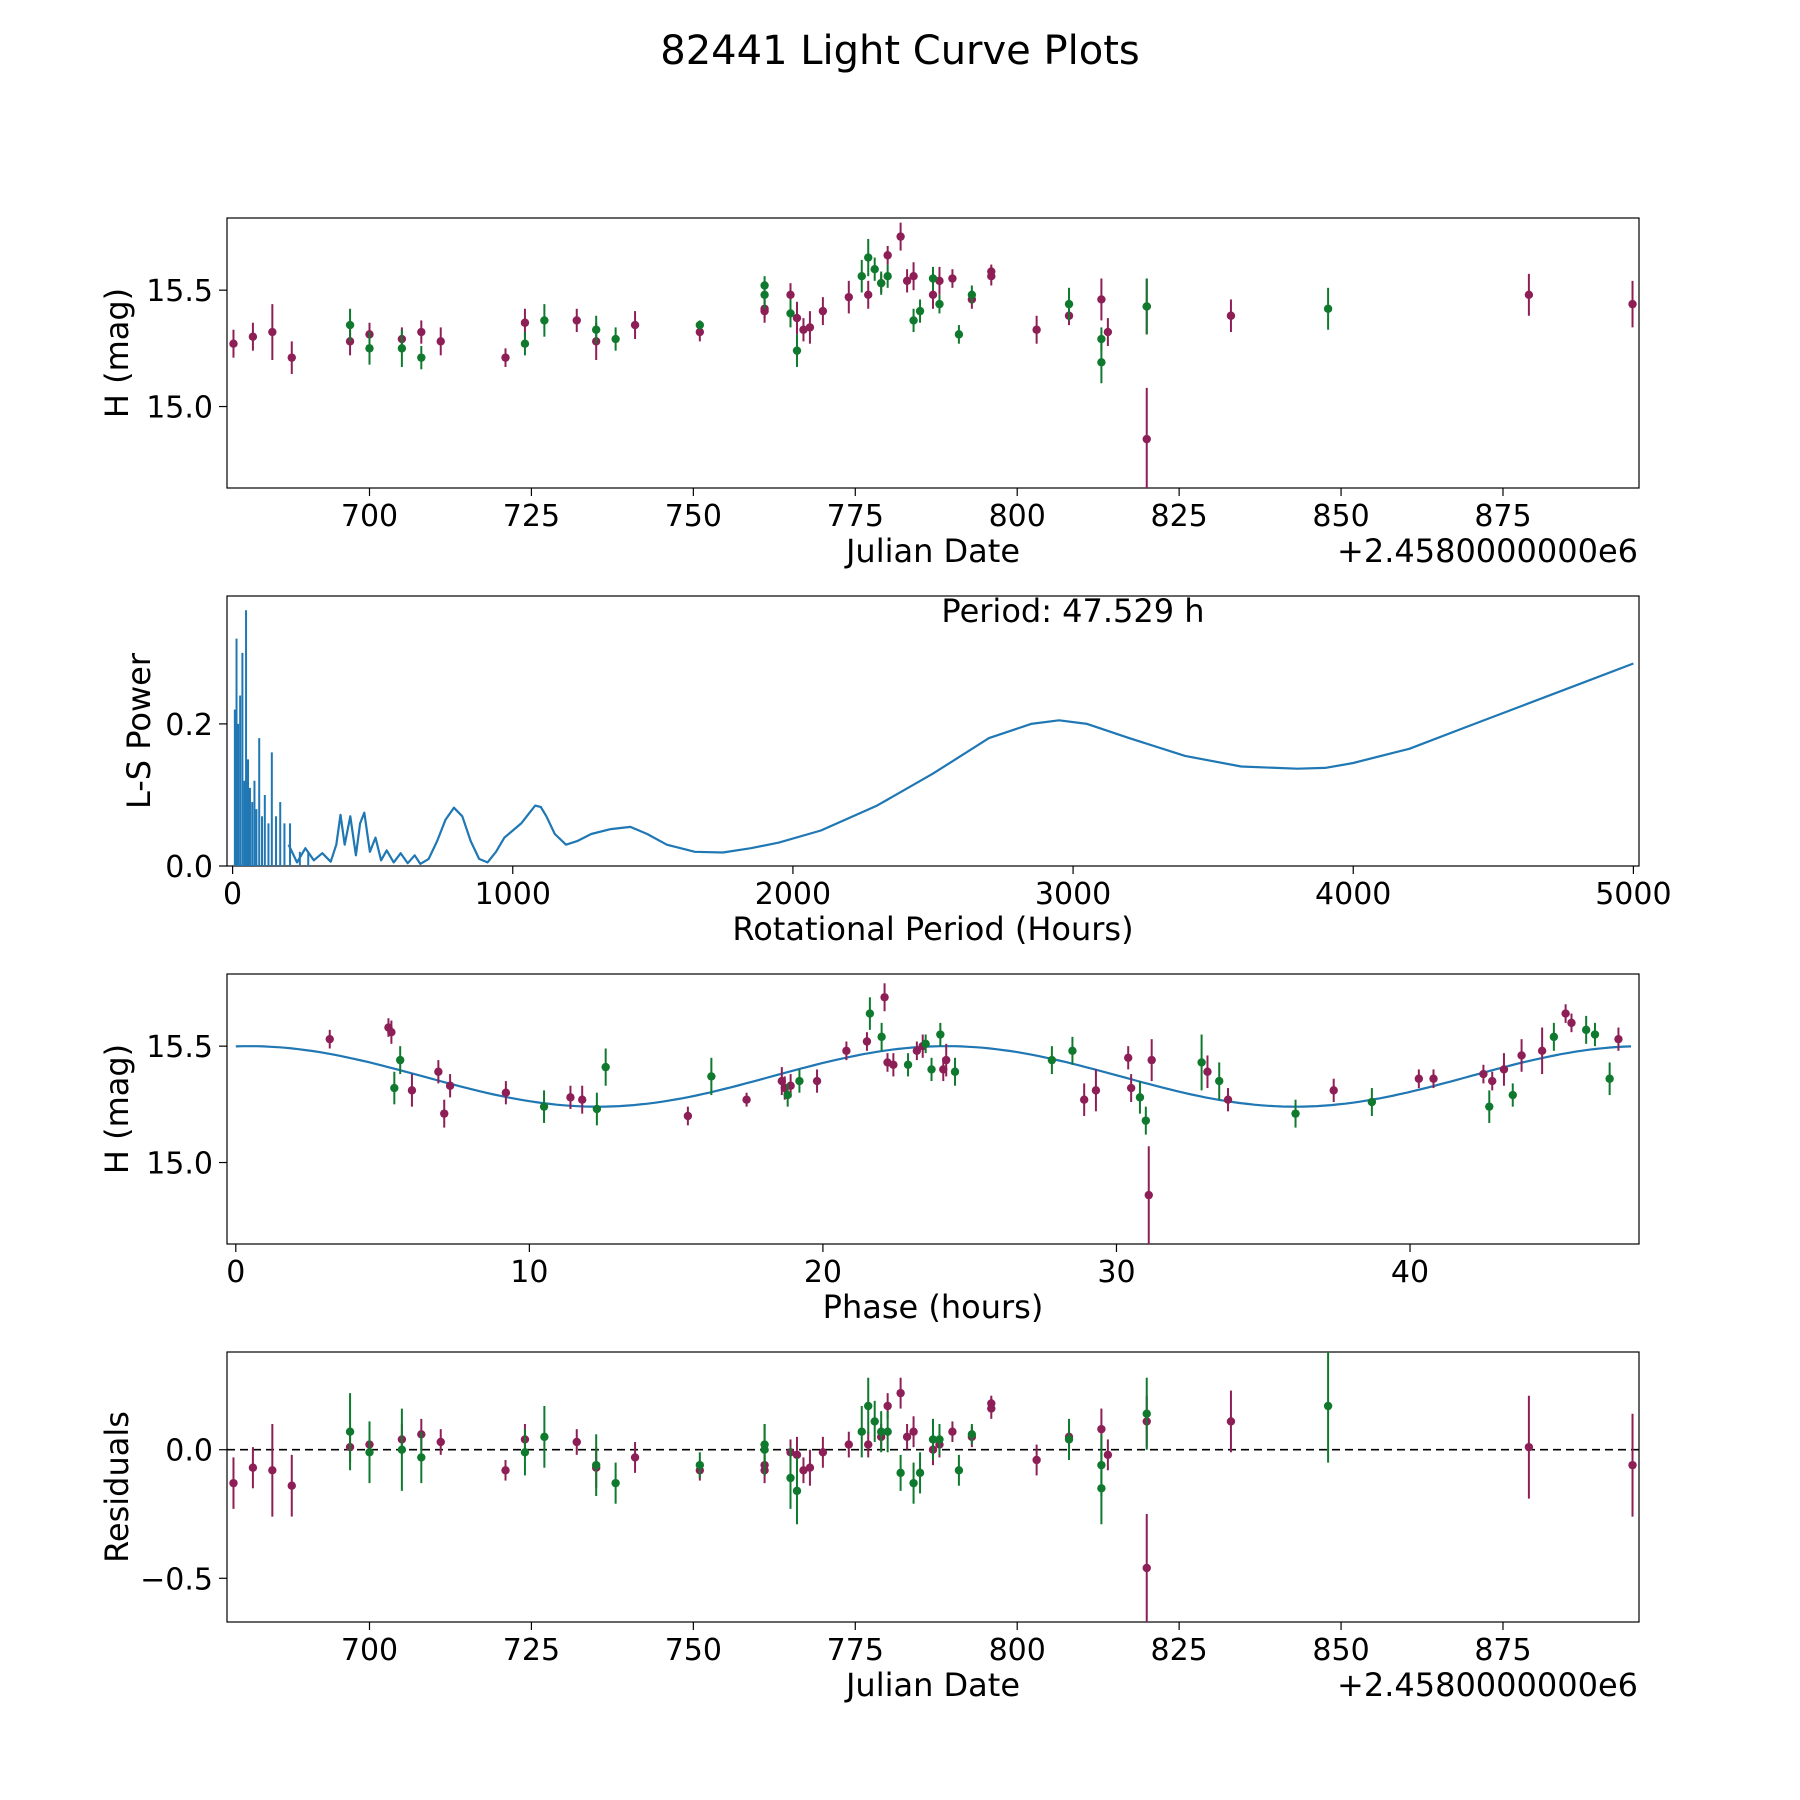  Describe the element at coordinates (235, 1272) in the screenshot. I see `phased-xtick-label: 0` at that location.